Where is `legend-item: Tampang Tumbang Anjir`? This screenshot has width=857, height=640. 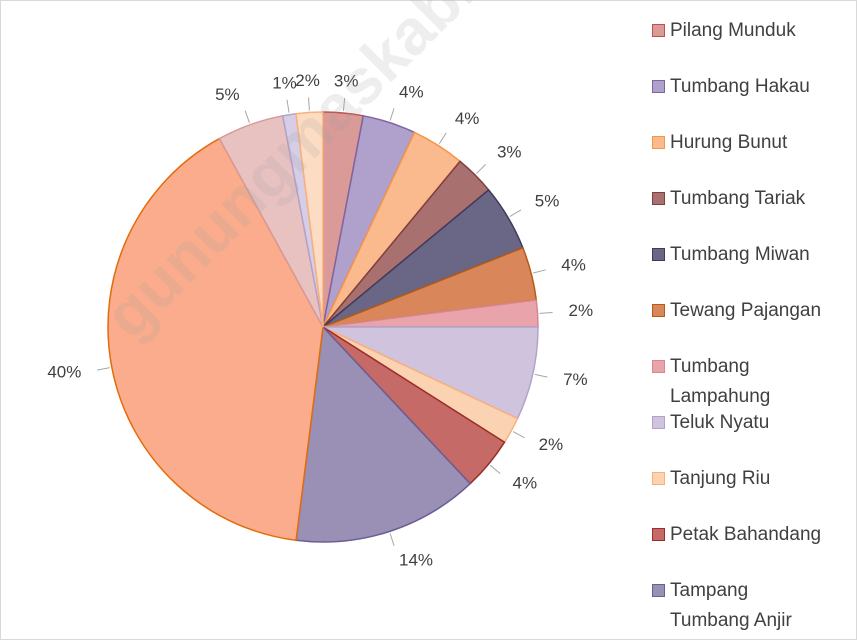 legend-item: Tampang Tumbang Anjir is located at coordinates (742, 606).